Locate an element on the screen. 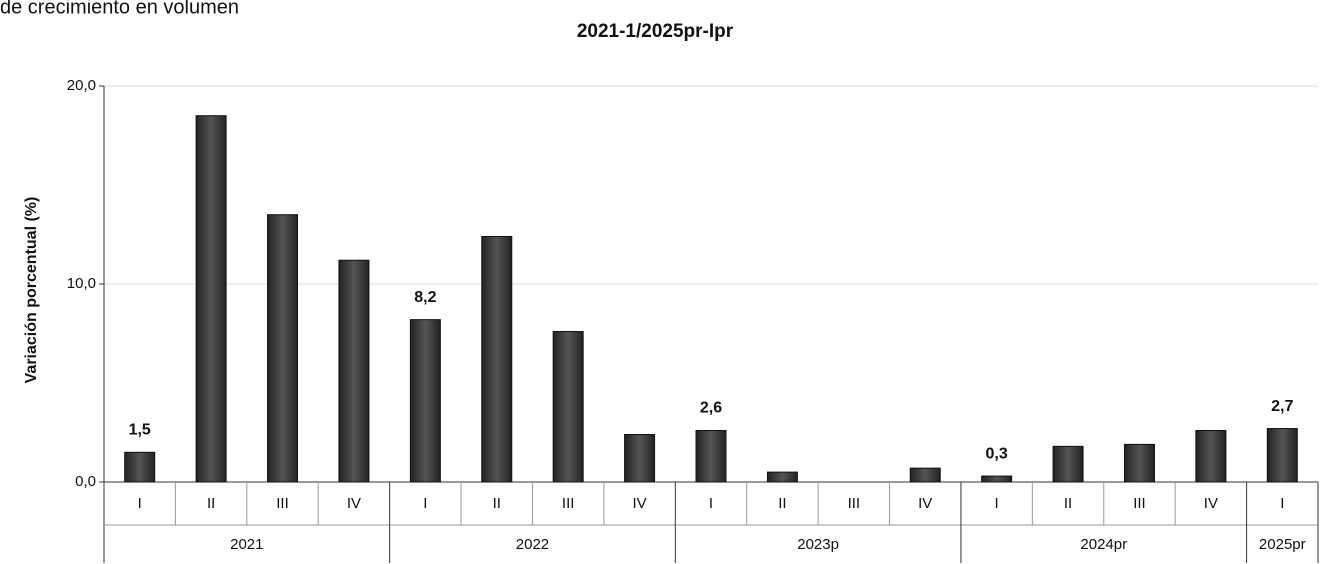  data-label: 2,6 is located at coordinates (711, 408).